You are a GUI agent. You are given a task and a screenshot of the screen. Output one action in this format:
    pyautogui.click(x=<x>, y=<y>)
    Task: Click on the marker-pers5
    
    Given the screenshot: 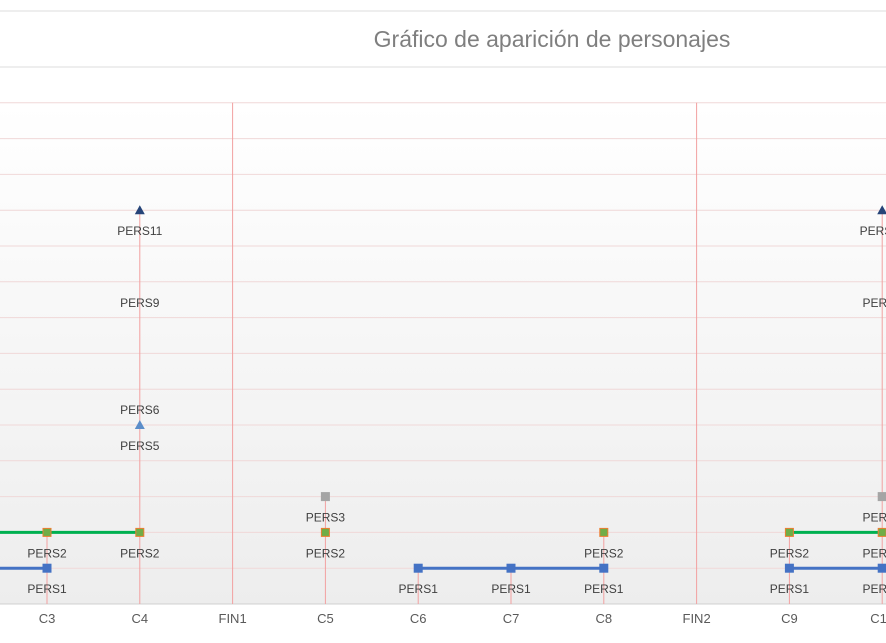 What is the action you would take?
    pyautogui.click(x=139, y=424)
    